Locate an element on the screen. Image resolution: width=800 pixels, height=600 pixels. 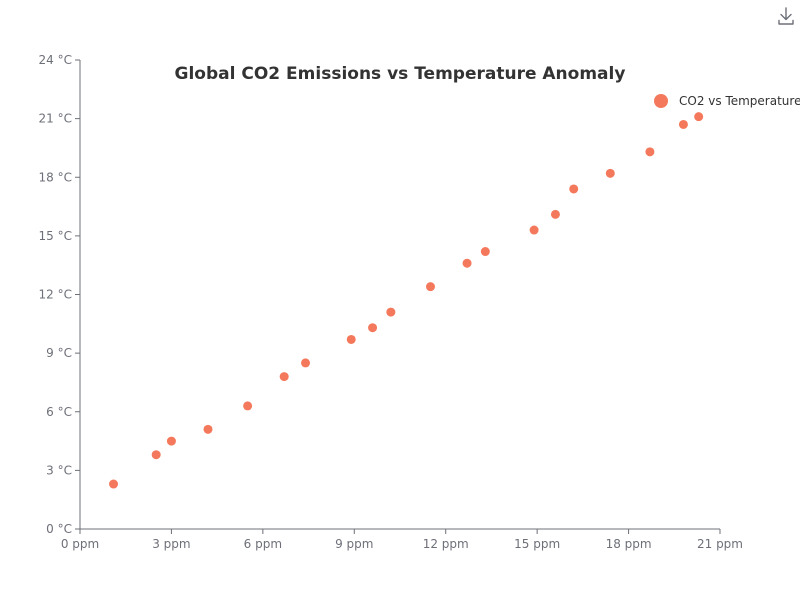
y-tick-label: 9 °C is located at coordinates (59, 353).